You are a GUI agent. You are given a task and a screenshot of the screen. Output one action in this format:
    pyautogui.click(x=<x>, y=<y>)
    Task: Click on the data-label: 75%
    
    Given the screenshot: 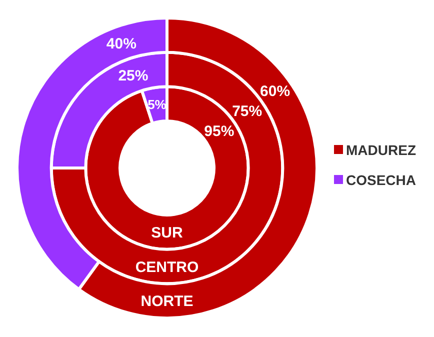 What is the action you would take?
    pyautogui.click(x=247, y=111)
    